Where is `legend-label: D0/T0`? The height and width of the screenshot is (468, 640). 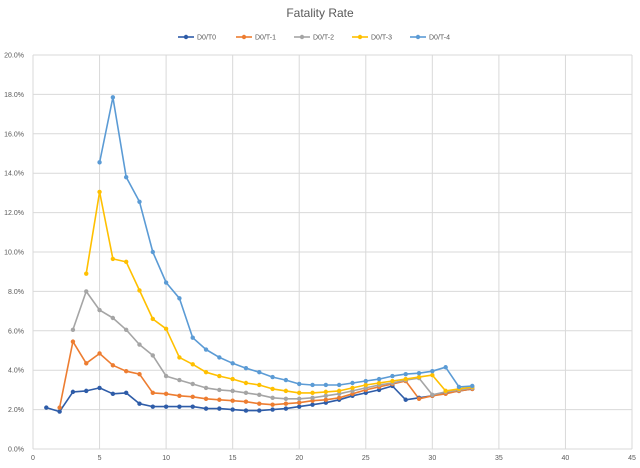
legend-label: D0/T0 is located at coordinates (206, 38).